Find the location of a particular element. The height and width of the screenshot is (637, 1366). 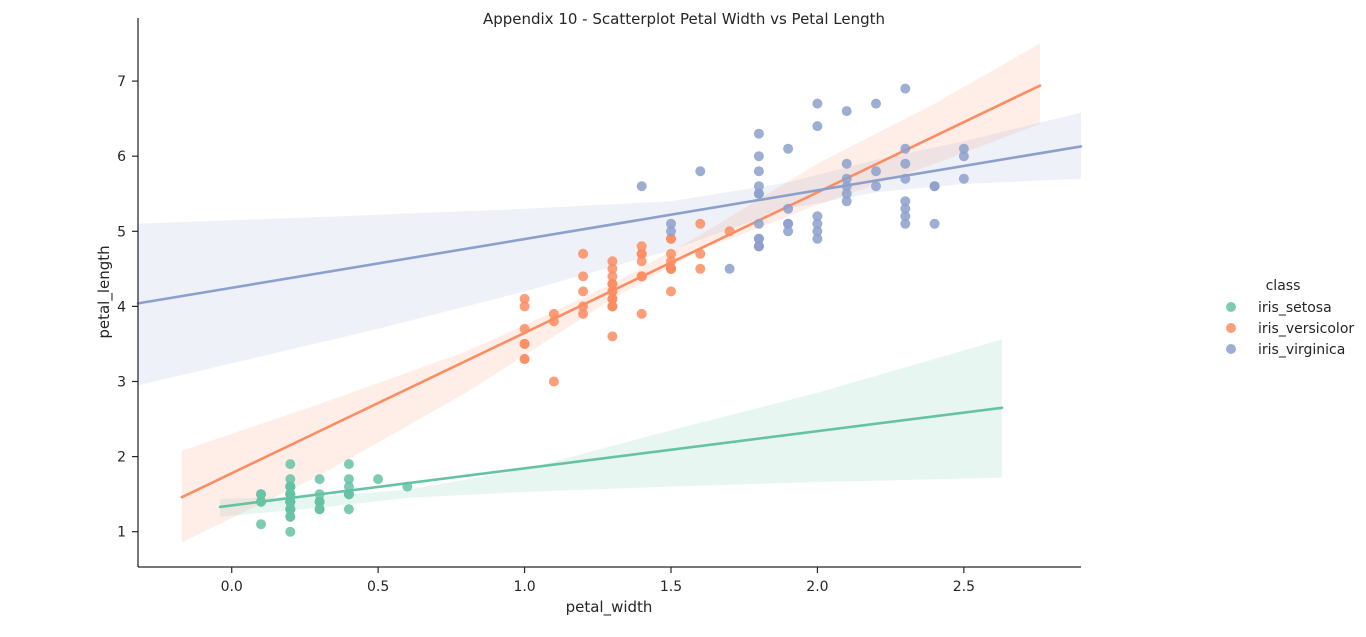

legend-label-iris_setosa: iris_setosa is located at coordinates (1295, 308).